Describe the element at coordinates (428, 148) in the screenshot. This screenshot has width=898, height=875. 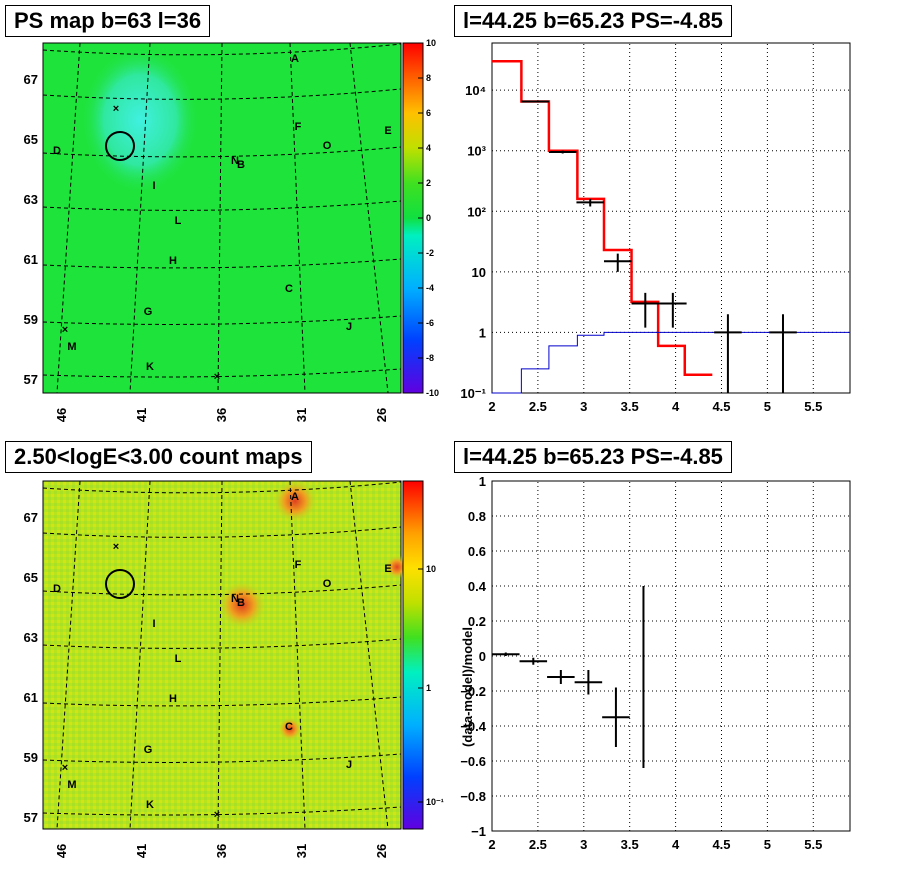
I see `colorbar-tick-label: 4` at that location.